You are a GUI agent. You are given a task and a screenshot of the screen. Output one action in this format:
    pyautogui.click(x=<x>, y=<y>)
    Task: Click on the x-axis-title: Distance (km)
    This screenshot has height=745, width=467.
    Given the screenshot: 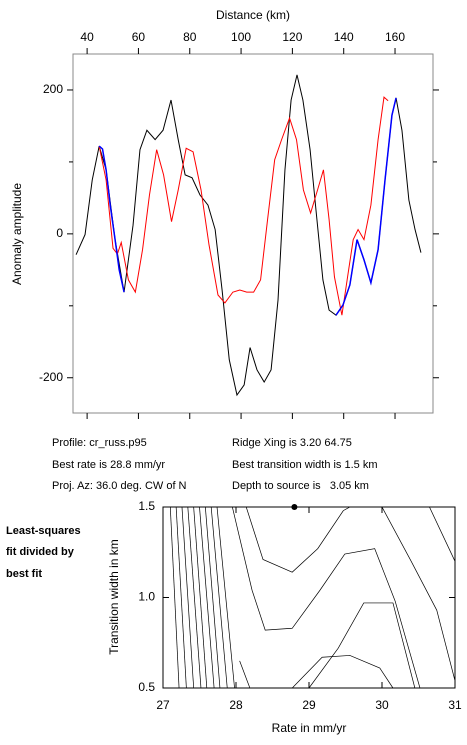 What is the action you would take?
    pyautogui.click(x=253, y=15)
    